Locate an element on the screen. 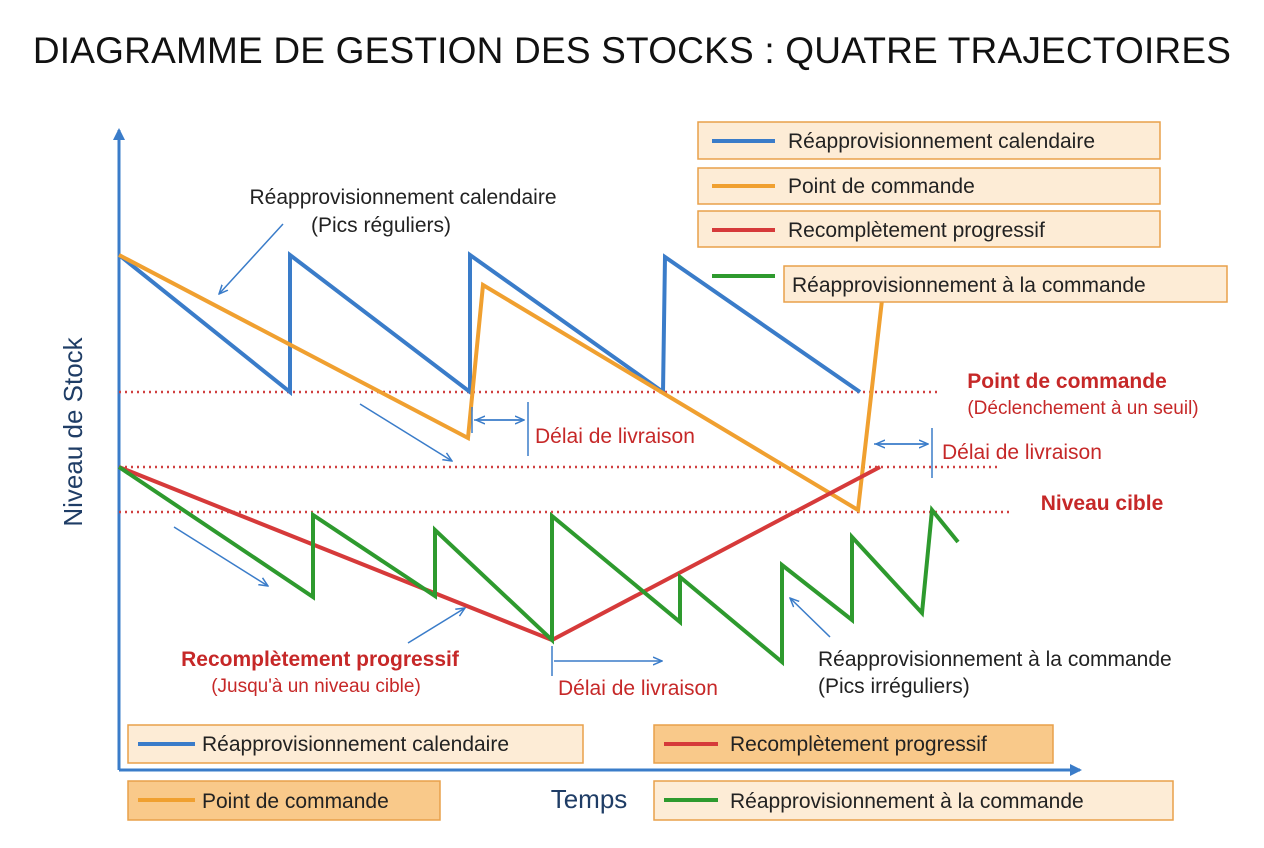 Image resolution: width=1264 pixels, height=848 pixels. annotation-recompletement-sub: (Jusqu'à un niveau cible) is located at coordinates (316, 686).